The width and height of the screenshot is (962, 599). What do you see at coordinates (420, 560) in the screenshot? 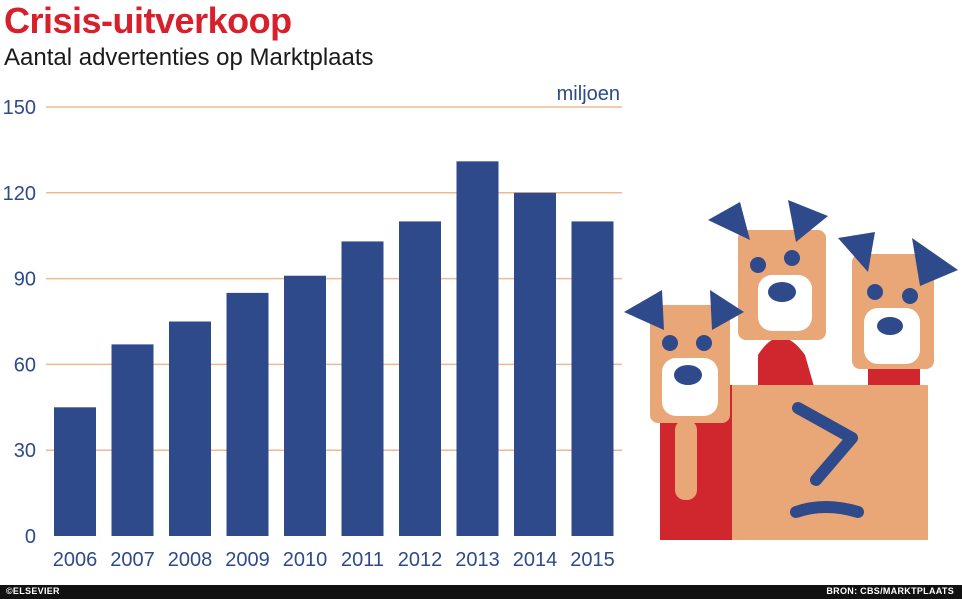
I see `x-tick-label: 2012` at bounding box center [420, 560].